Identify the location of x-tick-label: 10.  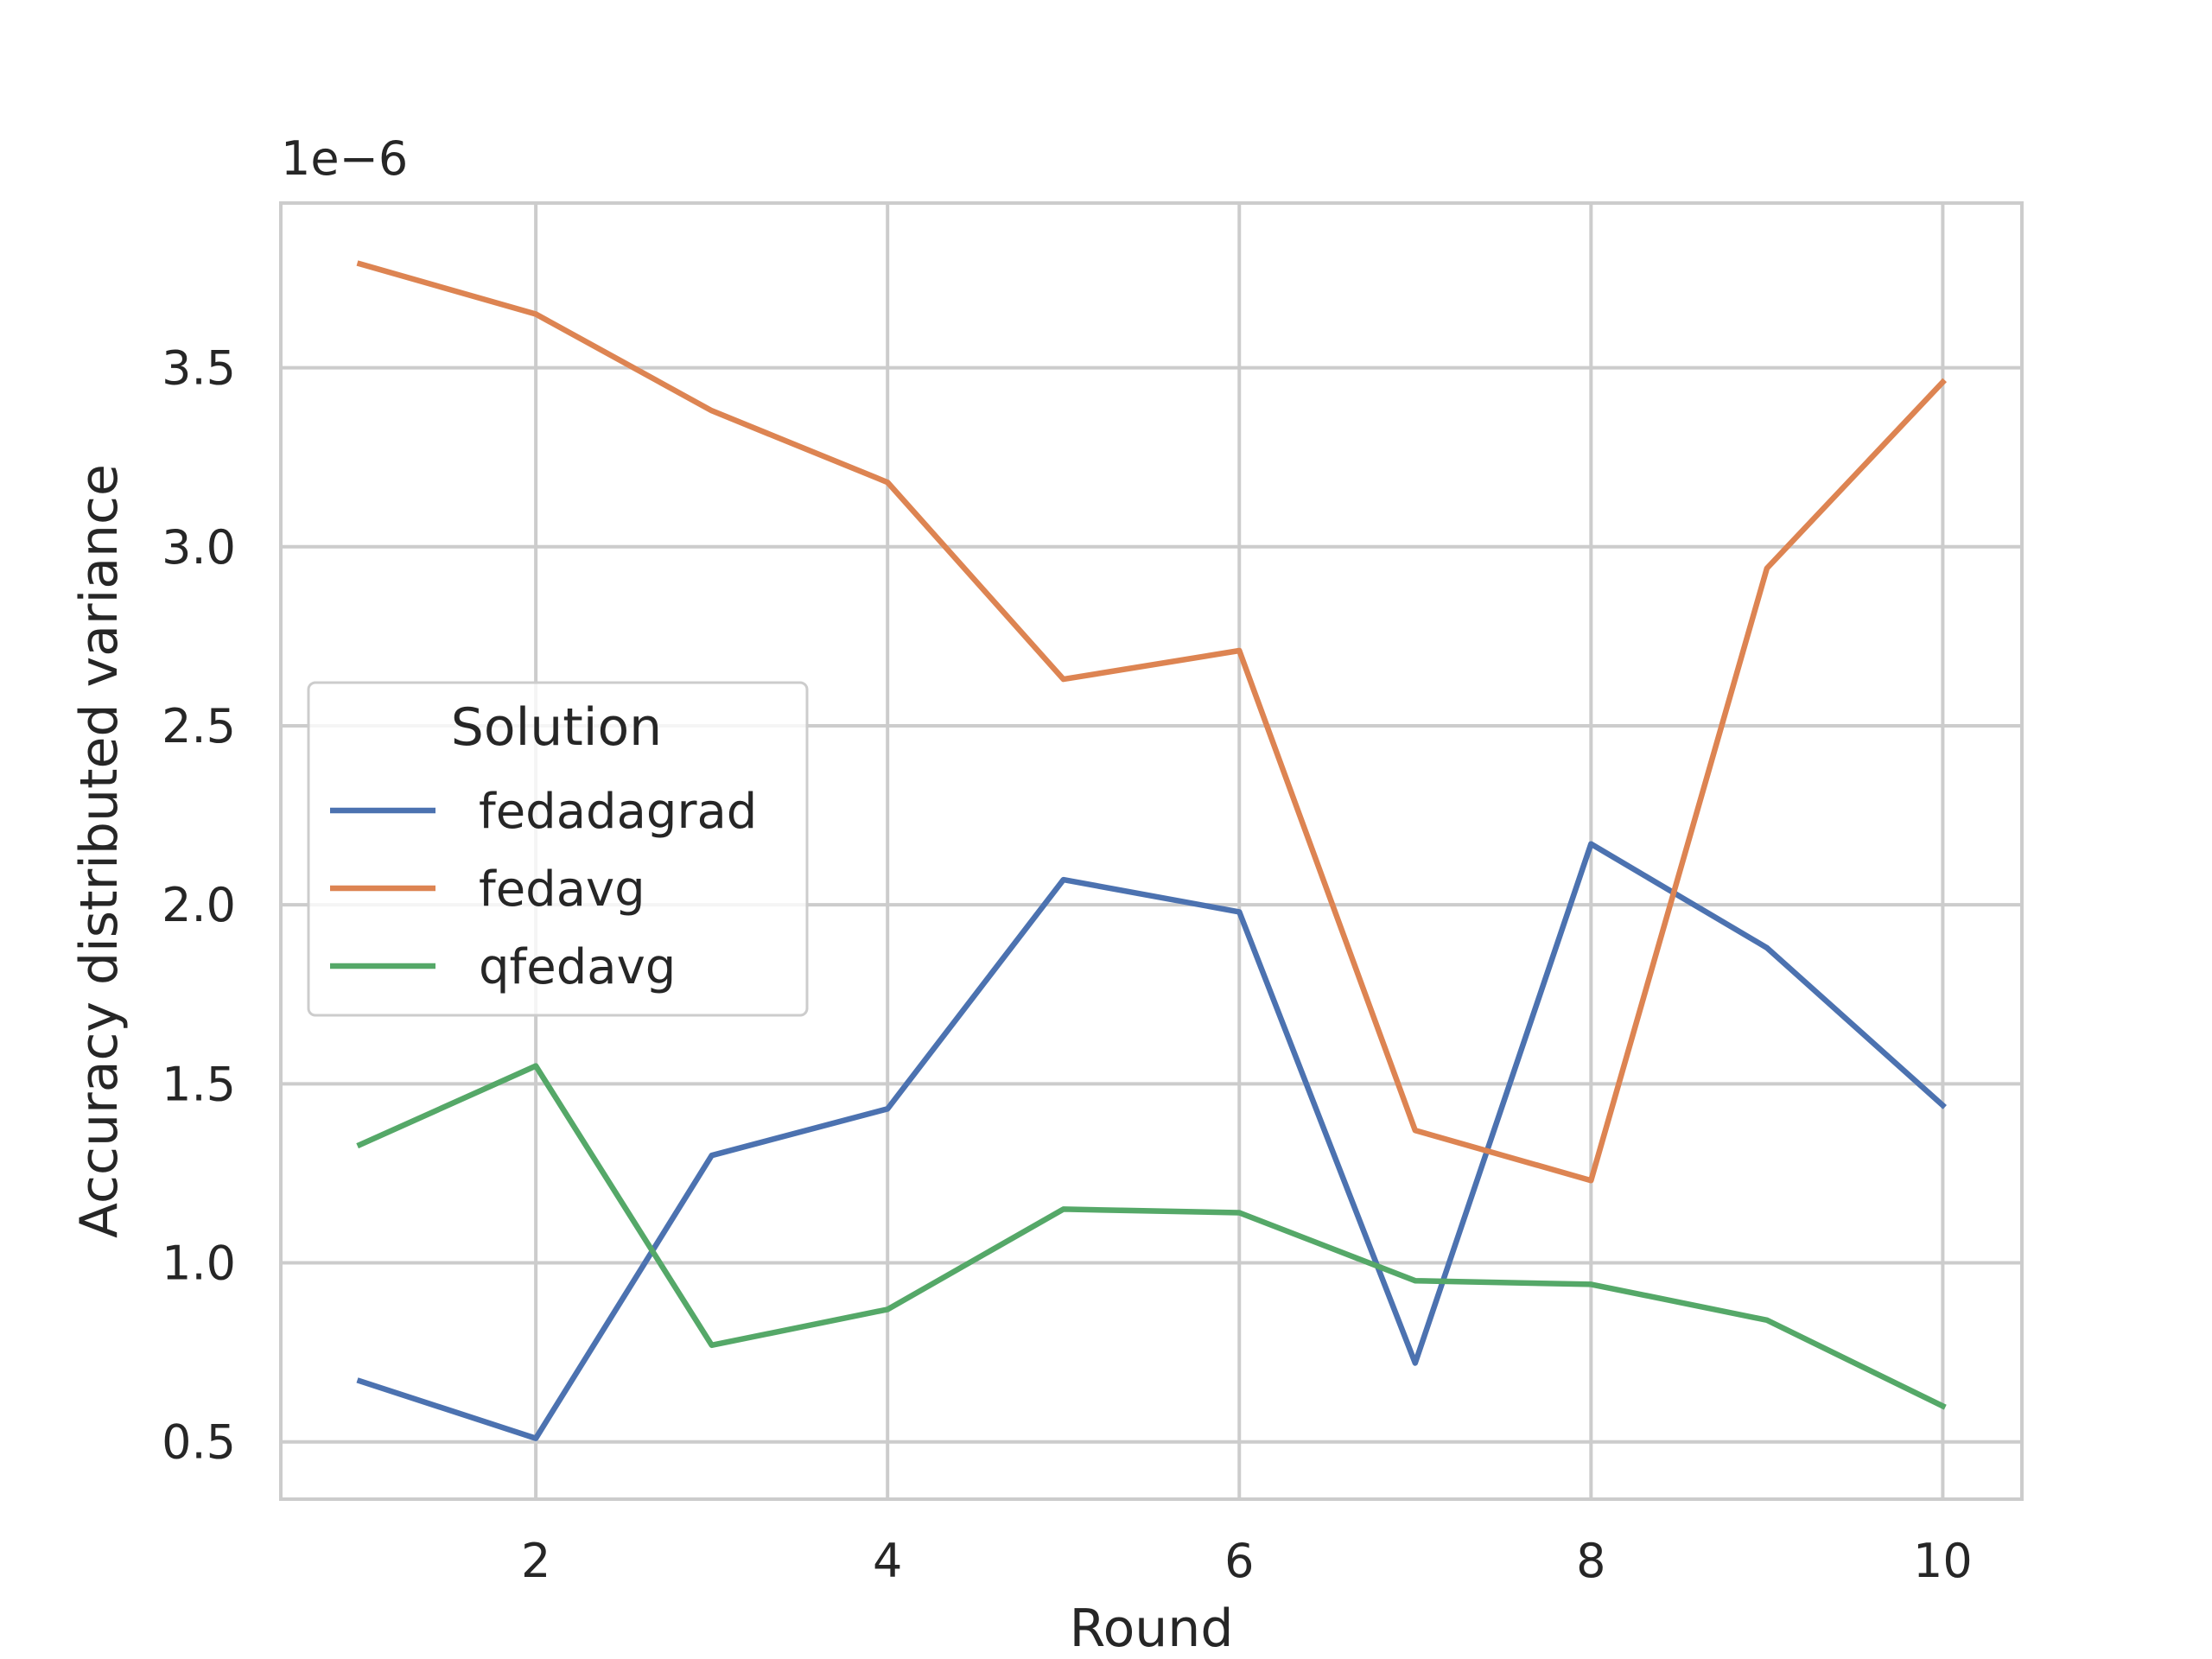
(1943, 1561).